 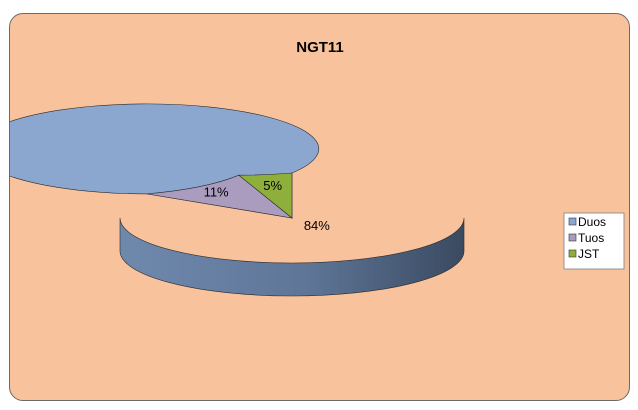 What do you see at coordinates (572, 253) in the screenshot?
I see `legend-swatch-jst` at bounding box center [572, 253].